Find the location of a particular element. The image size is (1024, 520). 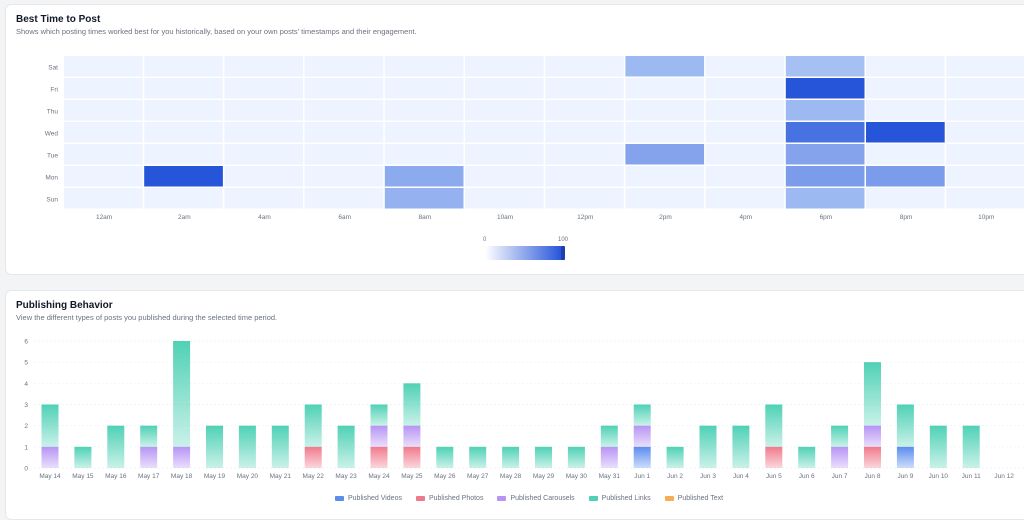

legend-item: Published Links is located at coordinates (619, 498).